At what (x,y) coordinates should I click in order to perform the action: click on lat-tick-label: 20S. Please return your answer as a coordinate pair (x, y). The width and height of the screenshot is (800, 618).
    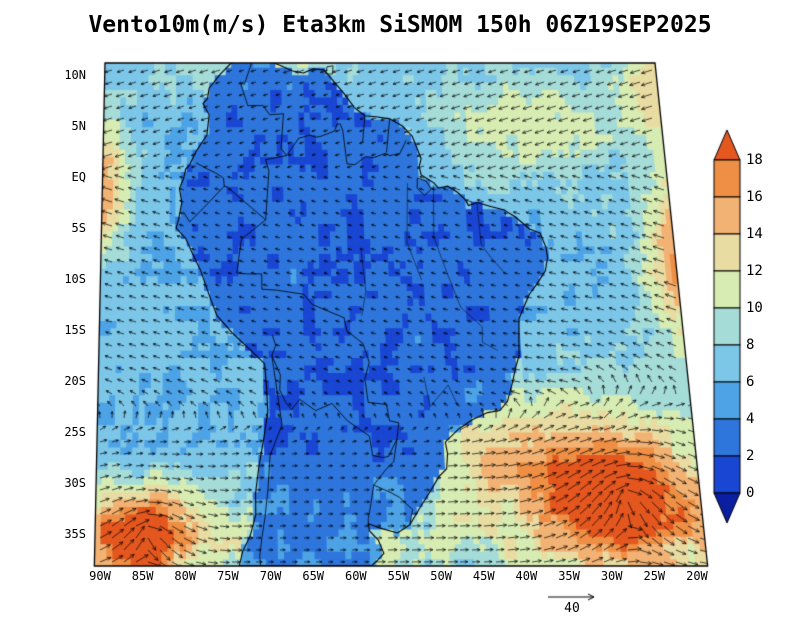
    Looking at the image, I should click on (75, 381).